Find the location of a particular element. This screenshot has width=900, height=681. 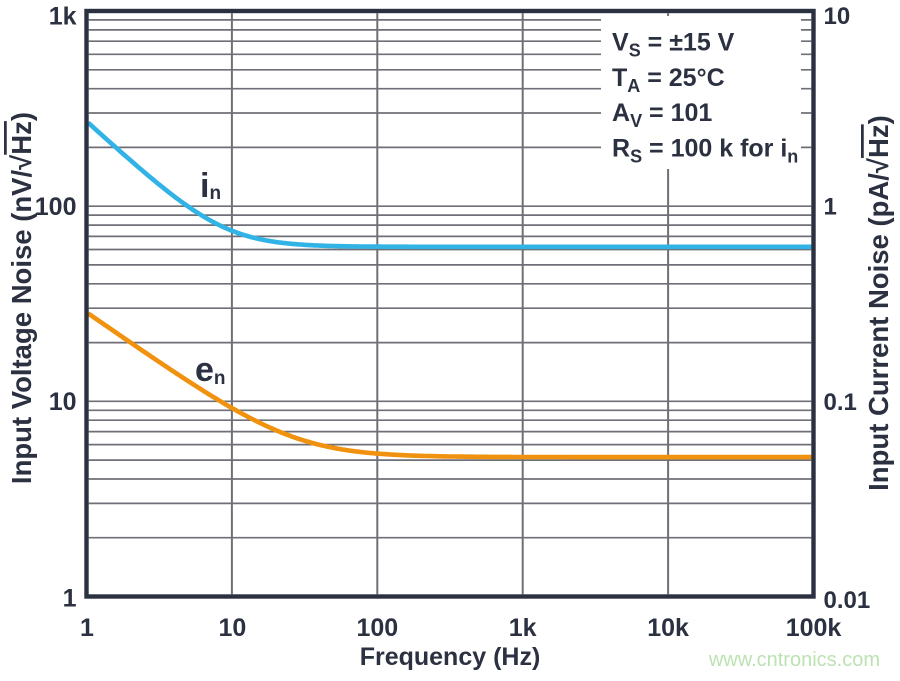

svg-text: RS = 100 k for in is located at coordinates (705, 150).